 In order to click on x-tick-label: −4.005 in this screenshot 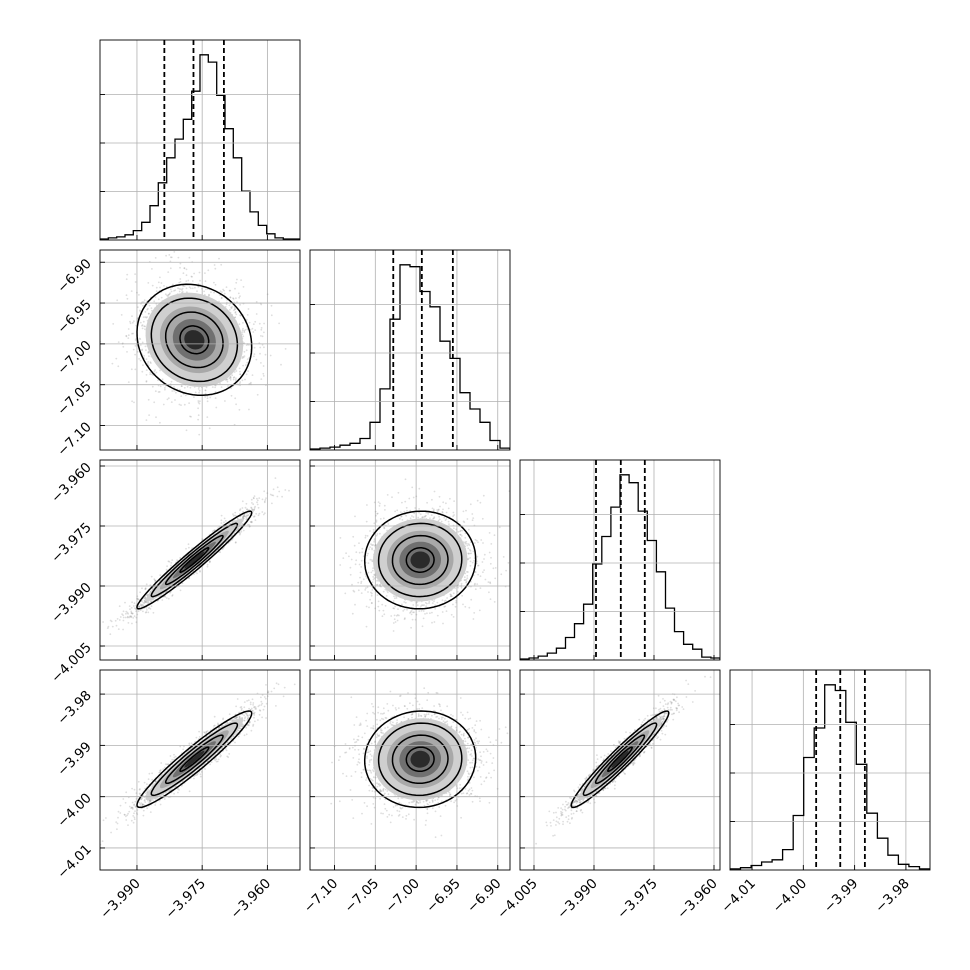, I will do `click(517, 899)`.